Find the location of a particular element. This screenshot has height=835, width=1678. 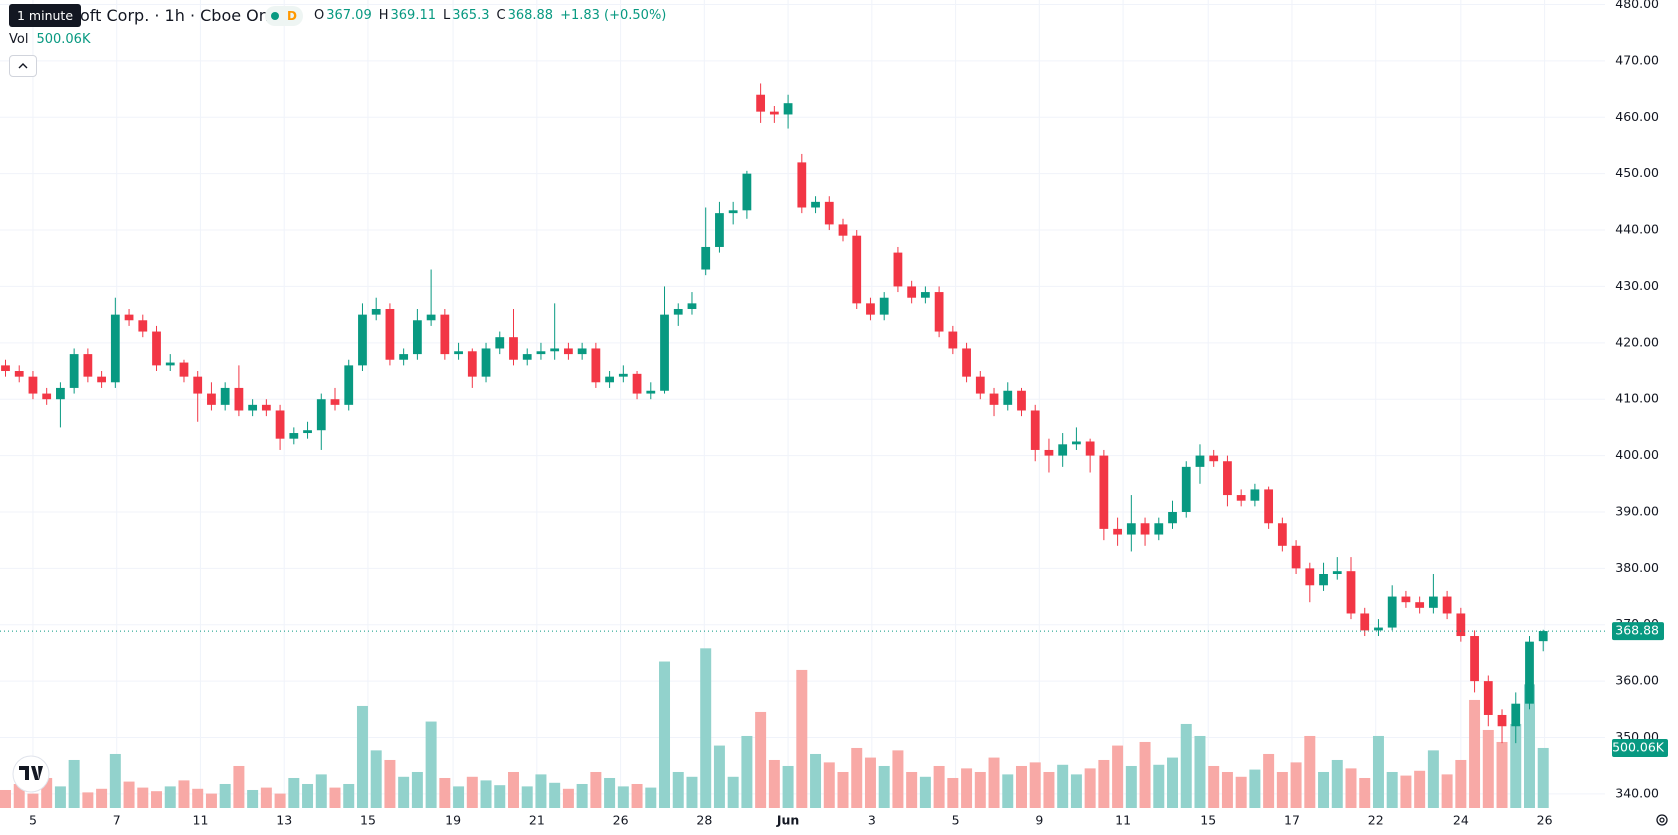

volume-tag-bg is located at coordinates (1640, 747).